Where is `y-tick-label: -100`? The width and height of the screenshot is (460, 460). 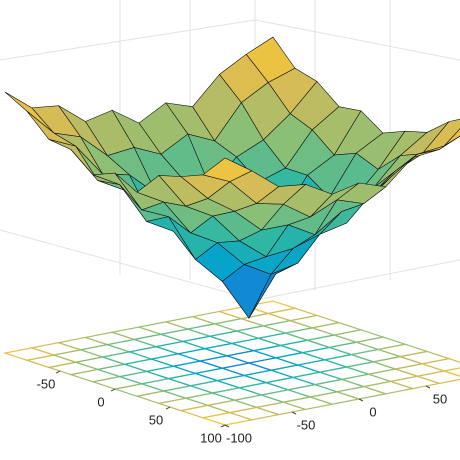 y-tick-label: -100 is located at coordinates (239, 437).